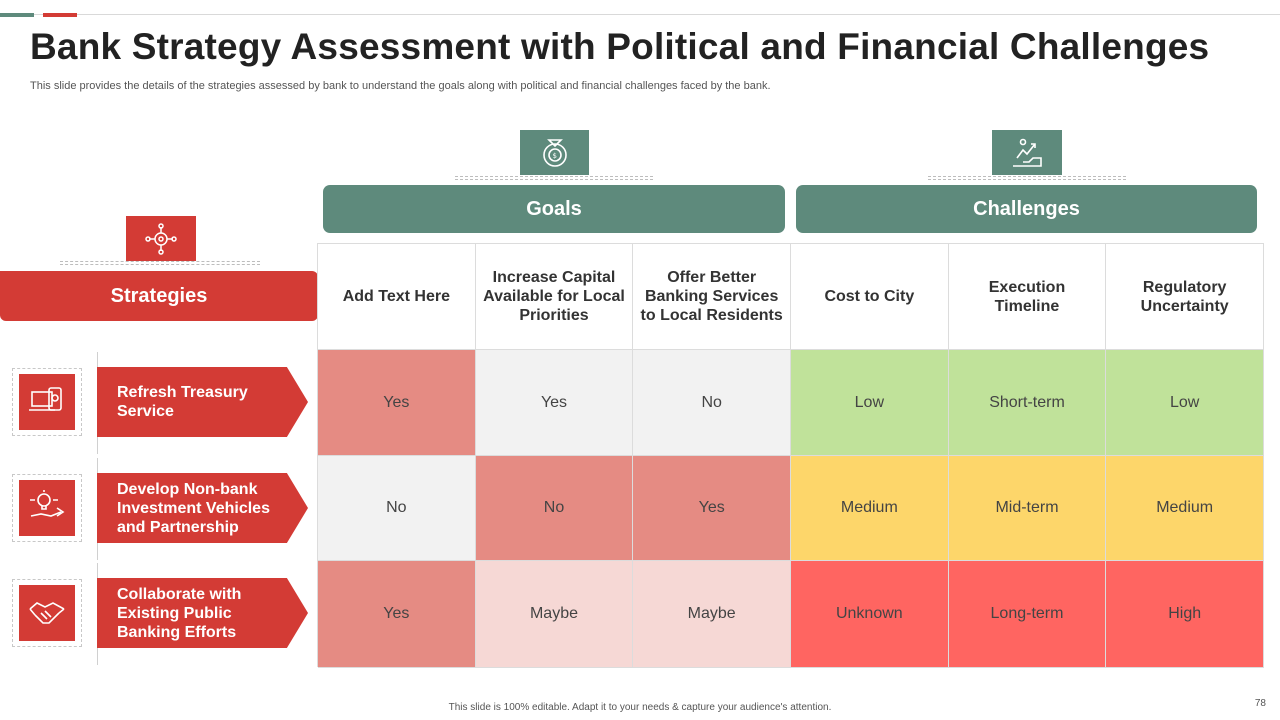 The image size is (1280, 720). What do you see at coordinates (160, 263) in the screenshot?
I see `strategies-icon-underline` at bounding box center [160, 263].